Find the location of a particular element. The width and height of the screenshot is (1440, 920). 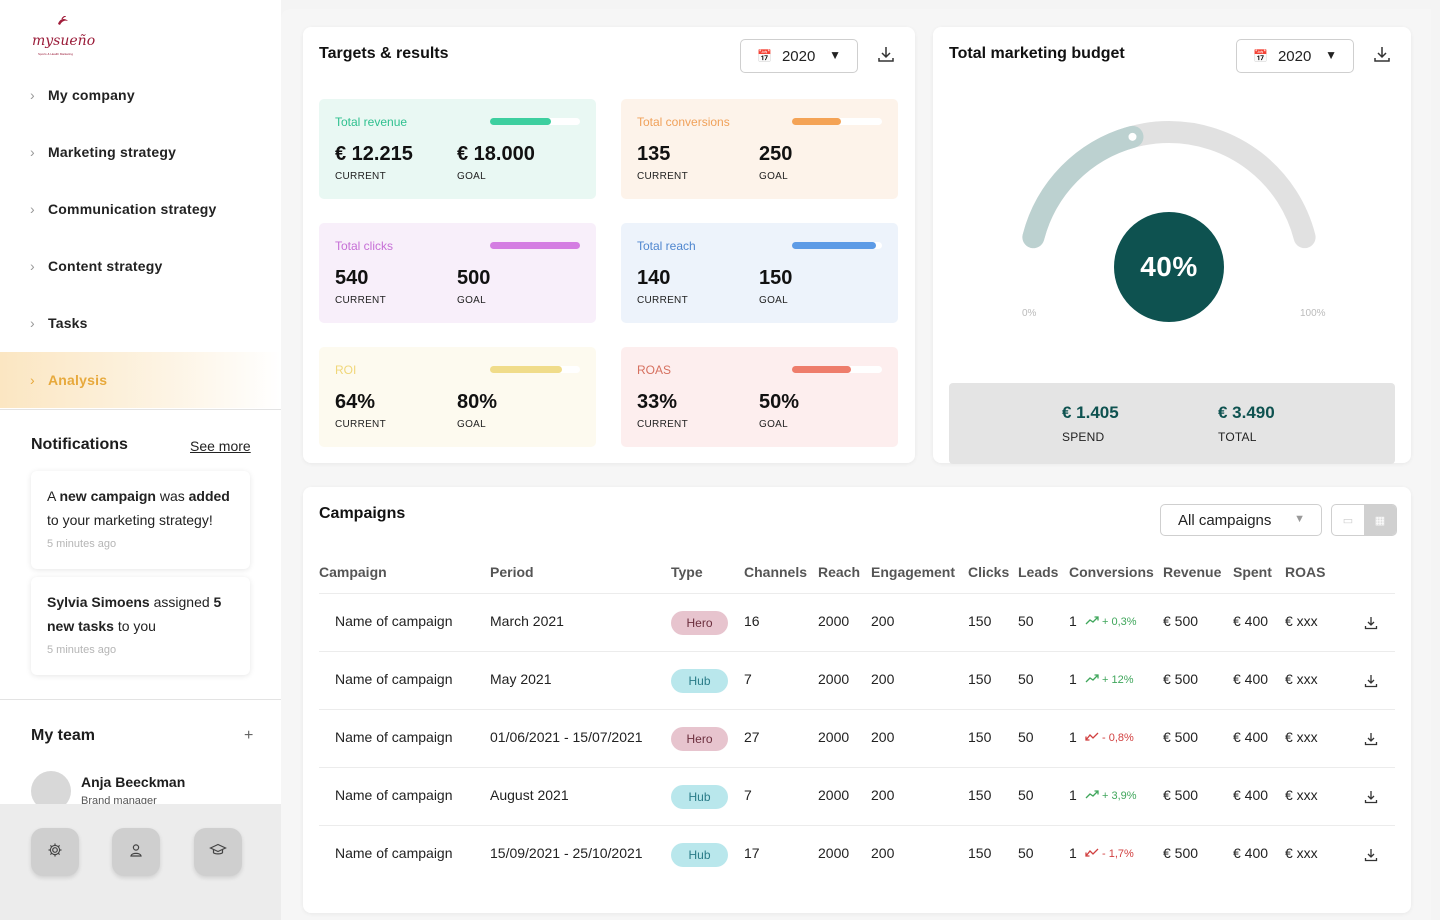

metric-label: Total clicks is located at coordinates (364, 246).